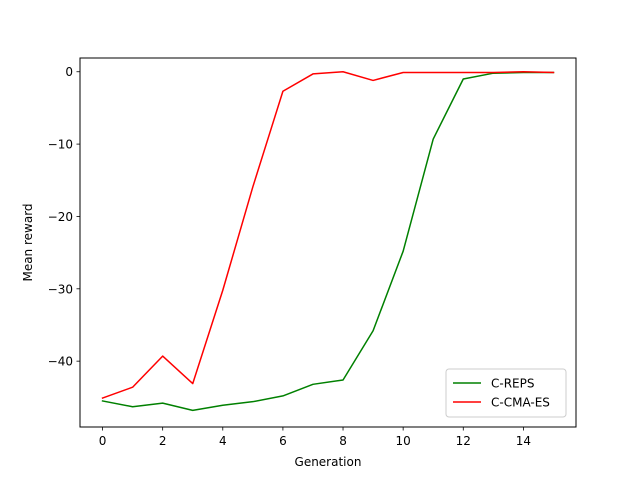 The height and width of the screenshot is (480, 640). What do you see at coordinates (60, 217) in the screenshot?
I see `y-tick-label: −20` at bounding box center [60, 217].